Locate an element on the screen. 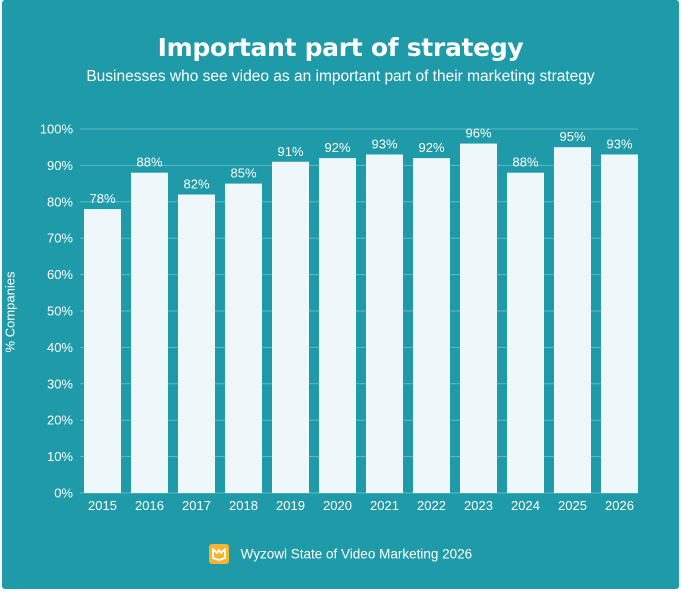 The height and width of the screenshot is (602, 681). y-tick-label: 90% is located at coordinates (60, 165).